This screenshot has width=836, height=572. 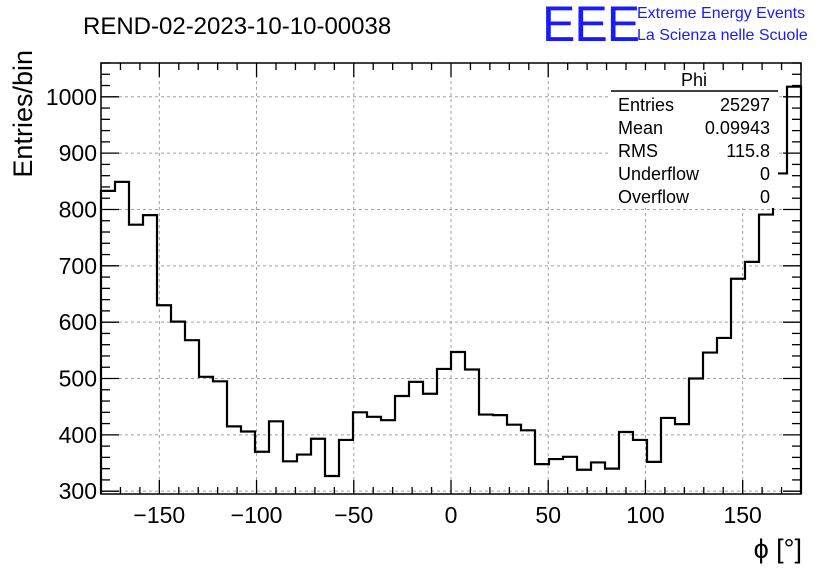 I want to click on x-axis-title: ϕ [°], so click(x=778, y=549).